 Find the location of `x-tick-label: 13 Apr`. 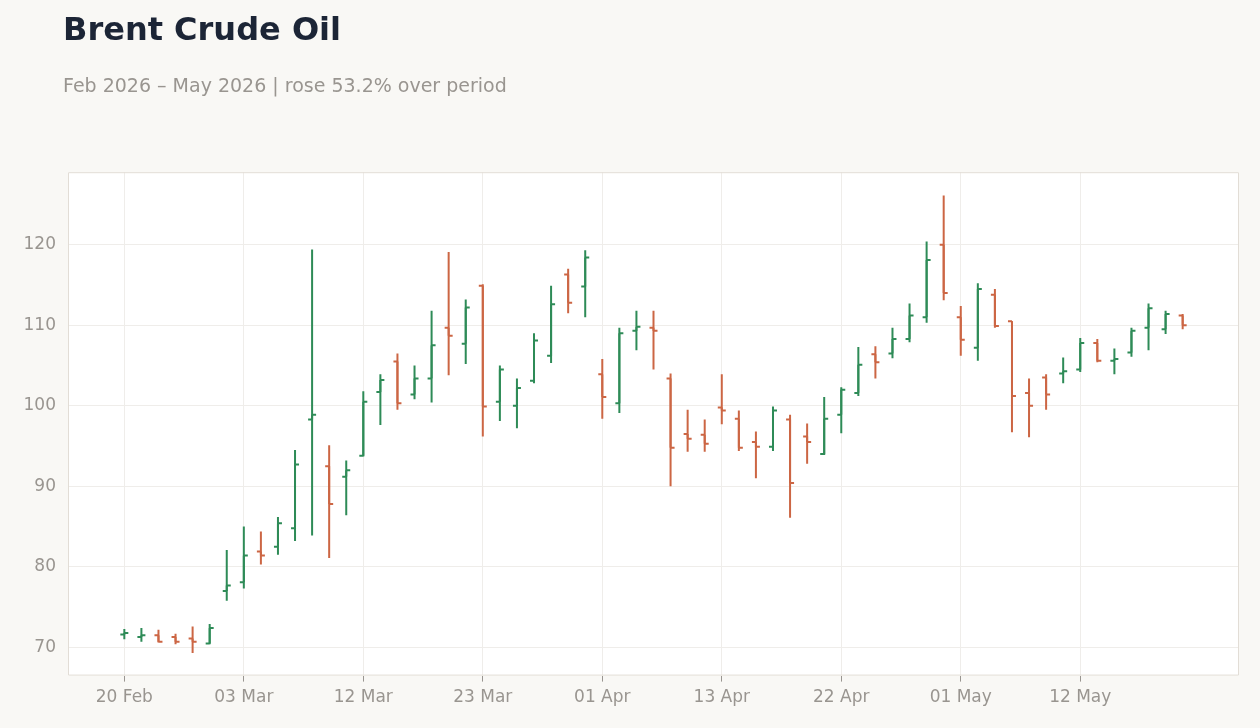

x-tick-label: 13 Apr is located at coordinates (722, 696).